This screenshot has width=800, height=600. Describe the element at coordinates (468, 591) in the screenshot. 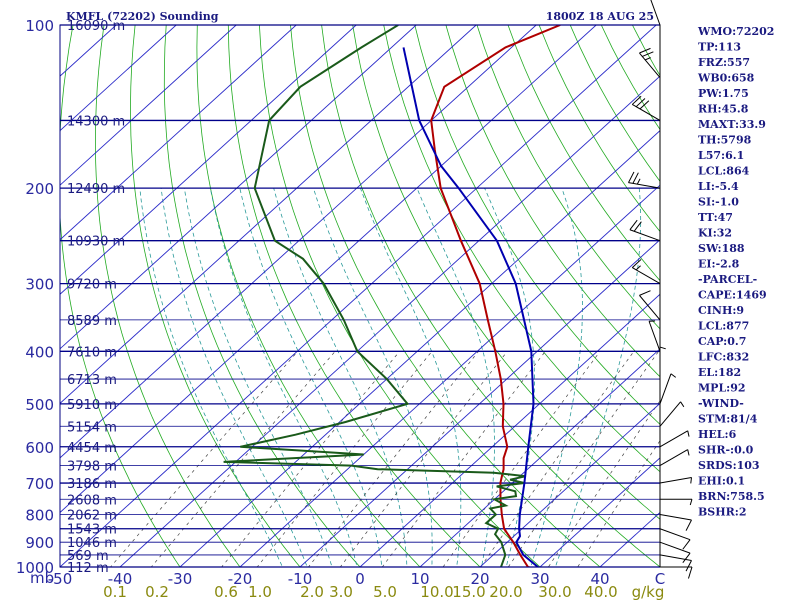

I see `mixing-ratio-tick-label: 15.0` at that location.